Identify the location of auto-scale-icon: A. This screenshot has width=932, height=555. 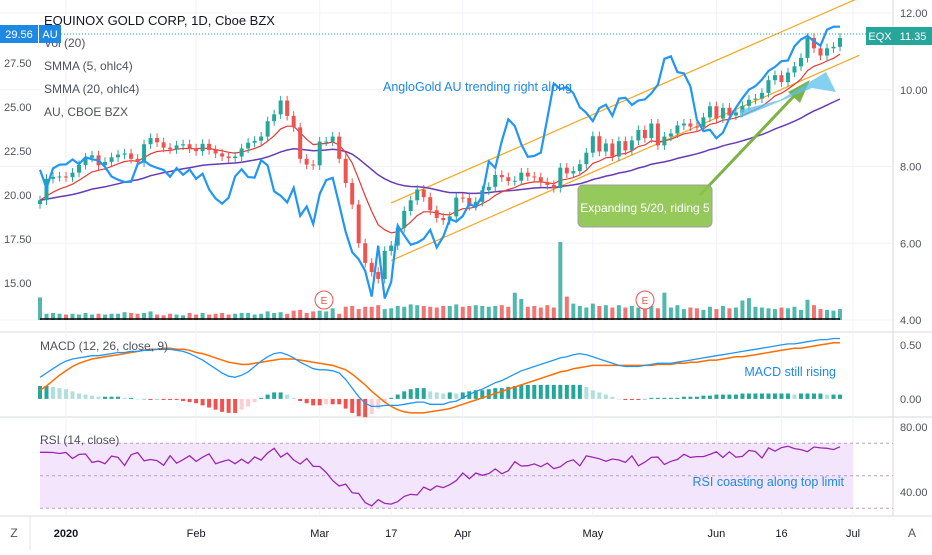
(912, 533).